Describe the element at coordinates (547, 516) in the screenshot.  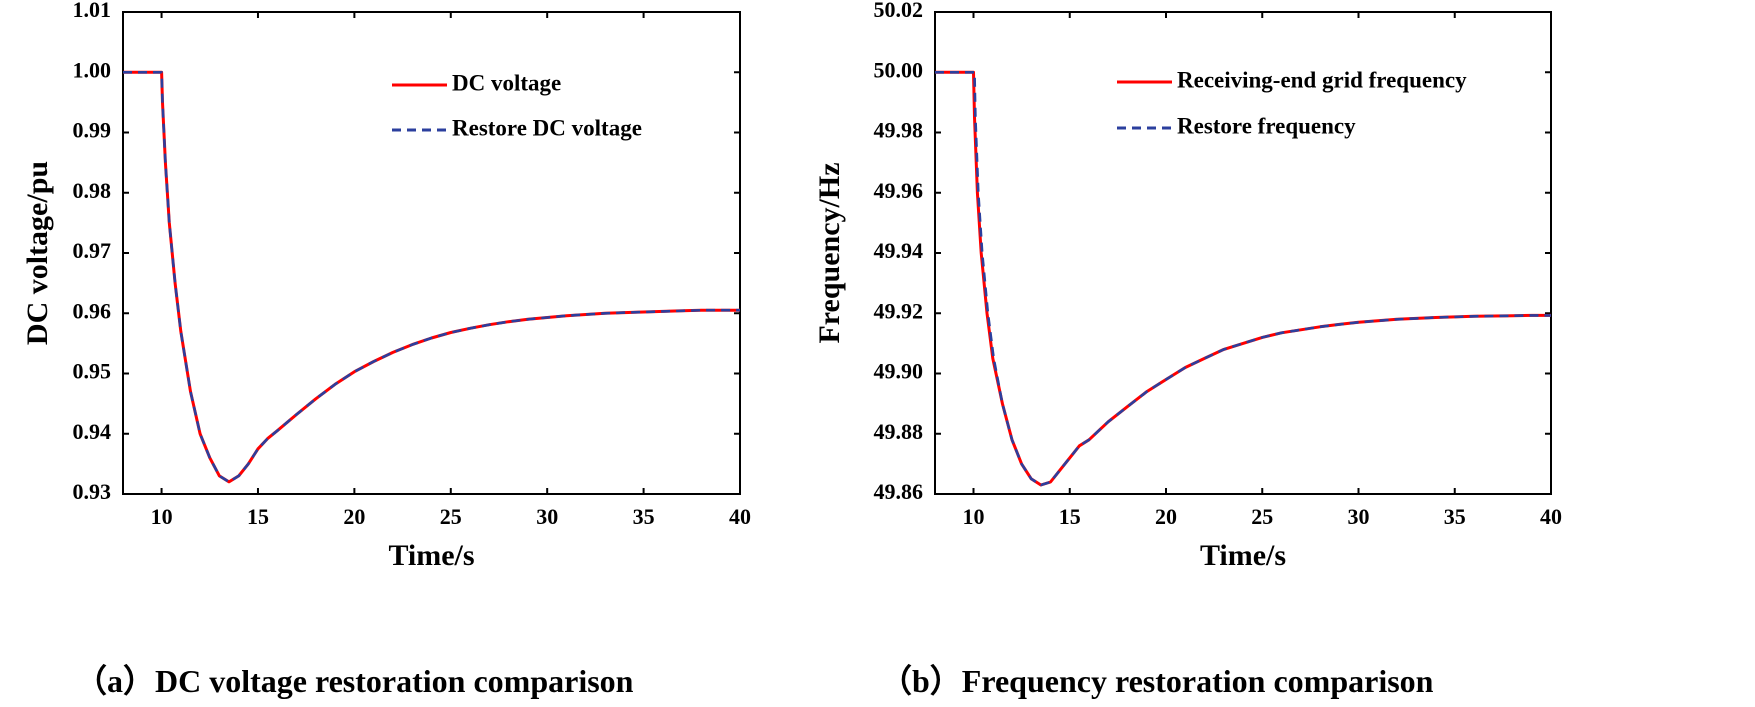
I see `panel-a-xtick-label: 30` at that location.